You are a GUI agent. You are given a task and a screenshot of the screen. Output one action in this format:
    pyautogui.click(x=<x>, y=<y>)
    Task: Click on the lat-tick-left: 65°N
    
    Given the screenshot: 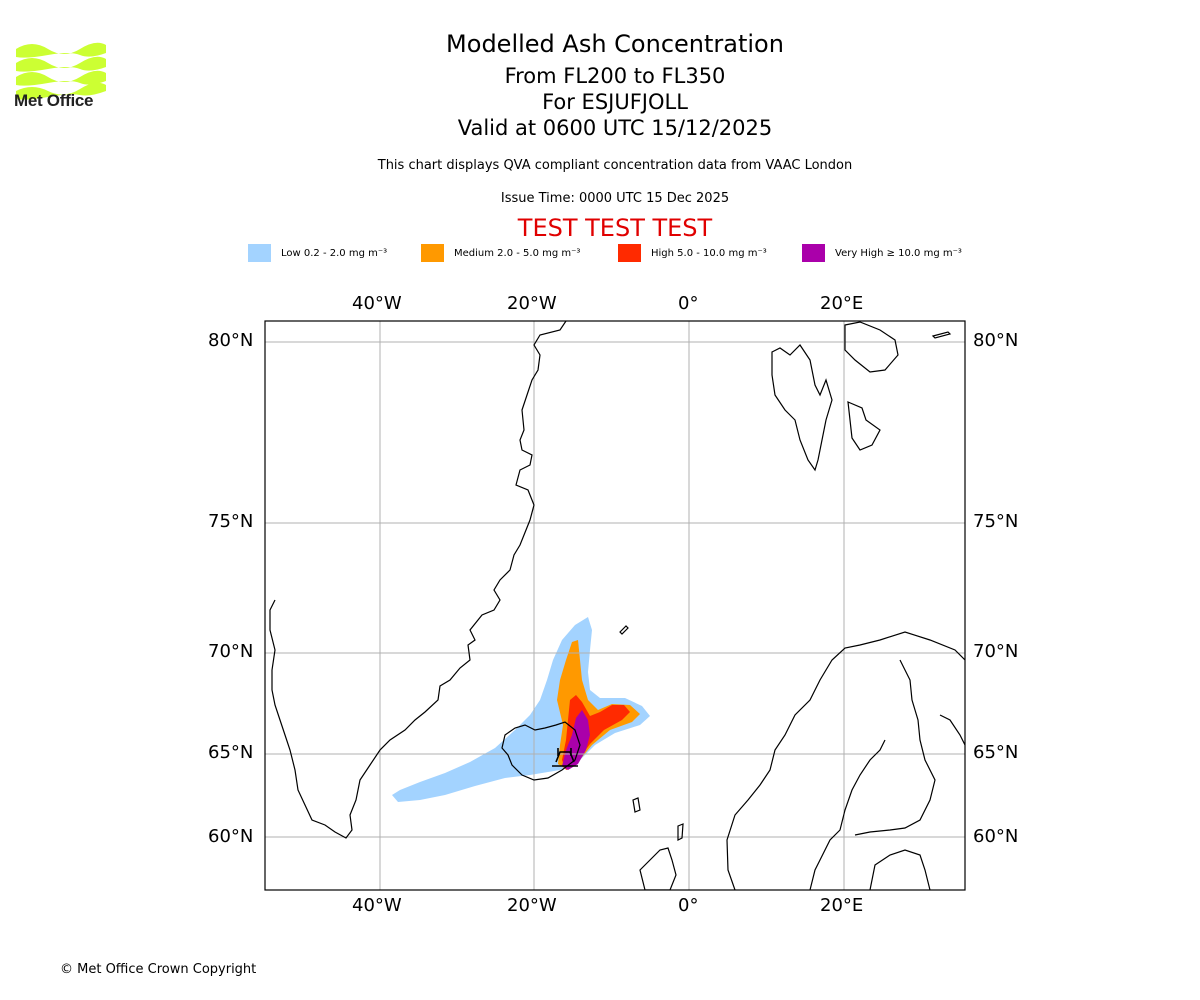 What is the action you would take?
    pyautogui.click(x=231, y=752)
    